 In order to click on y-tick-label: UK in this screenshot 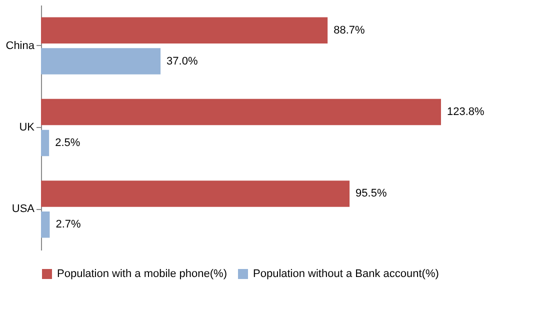, I will do `click(27, 128)`.